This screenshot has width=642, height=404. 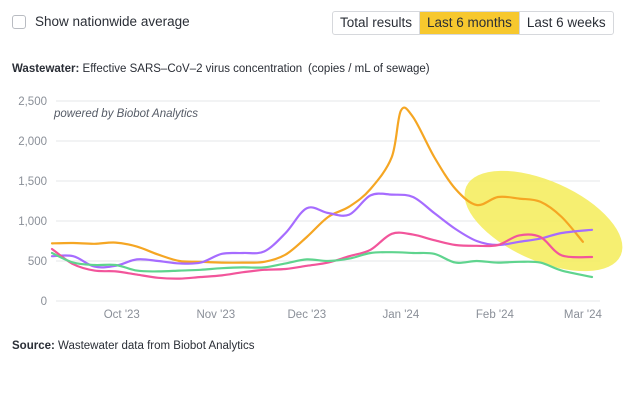 I want to click on chart-annotation: powered by Biobot Analytics, so click(x=125, y=114).